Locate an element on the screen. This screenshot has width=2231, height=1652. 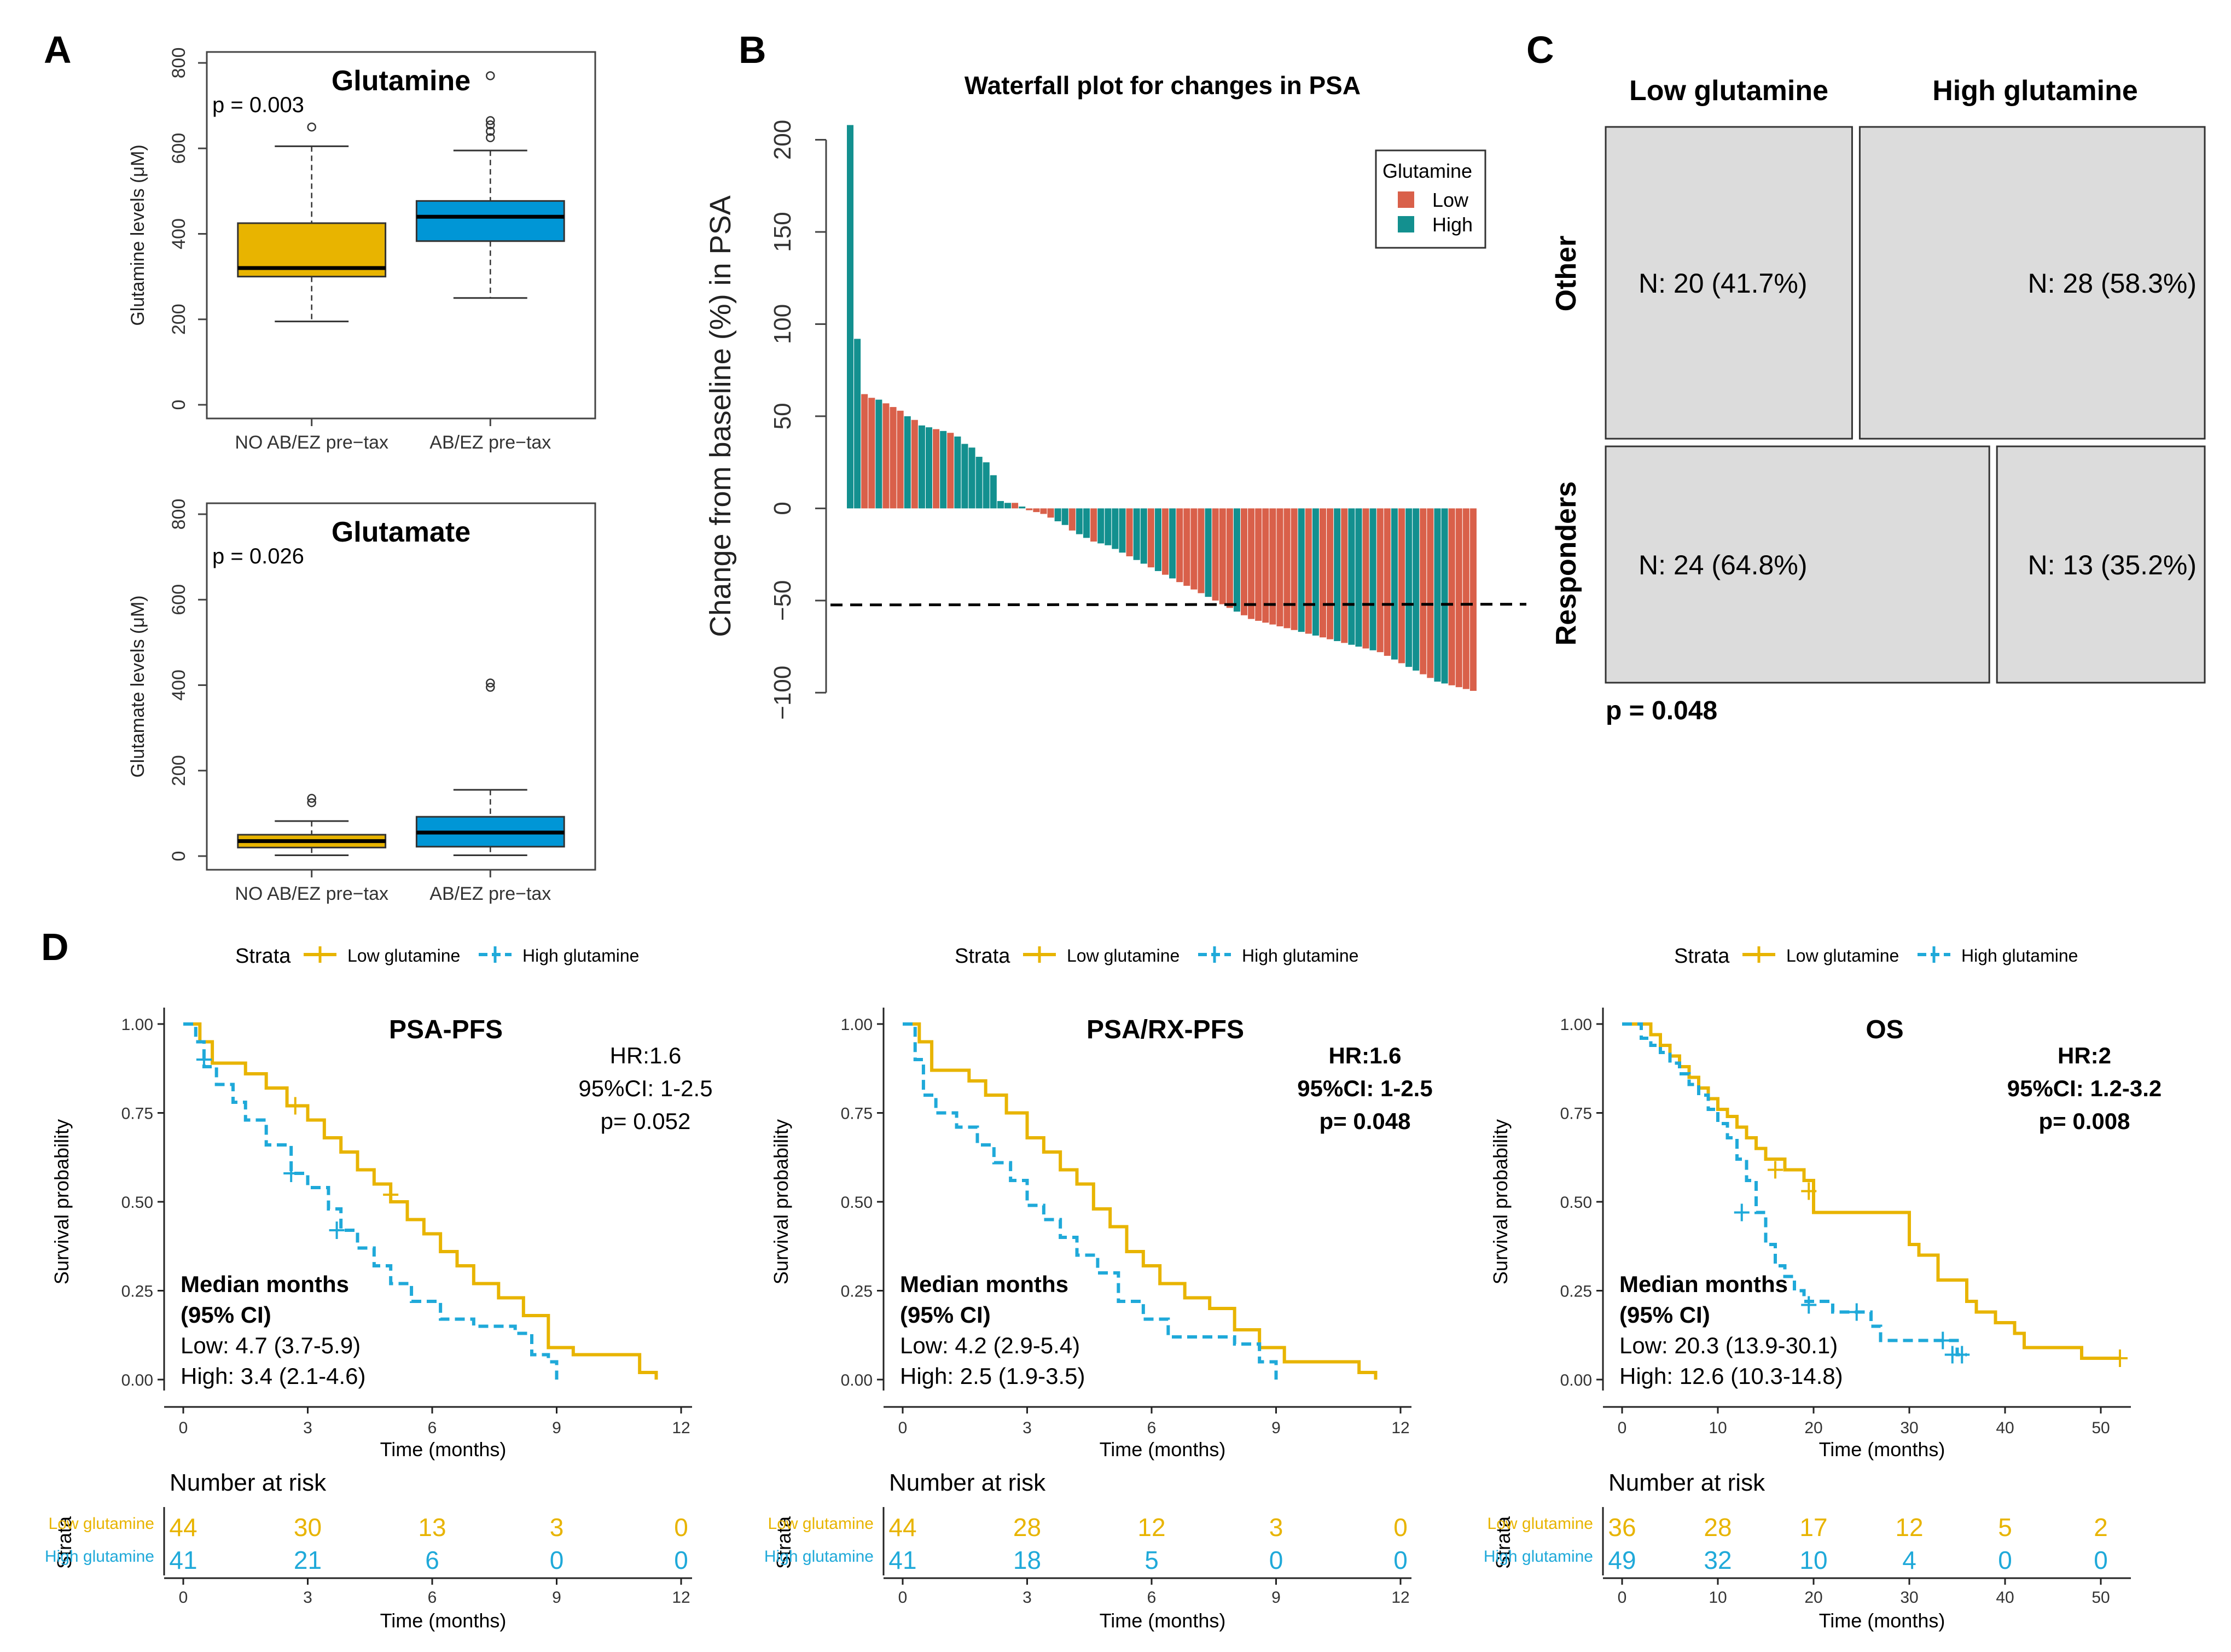
chart-title: PSA-PFS is located at coordinates (446, 1029).